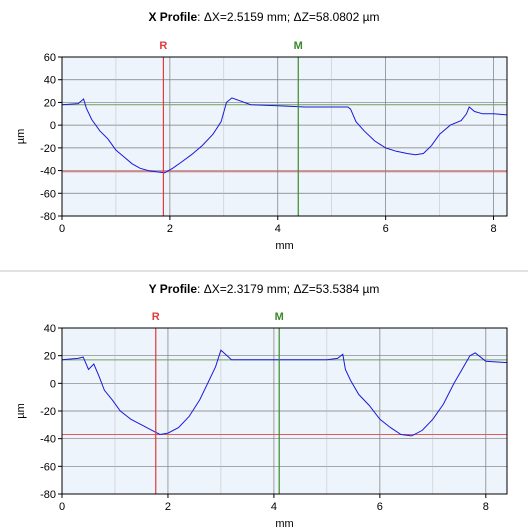 The image size is (528, 531). Describe the element at coordinates (50, 58) in the screenshot. I see `y-tick-label: 60` at that location.